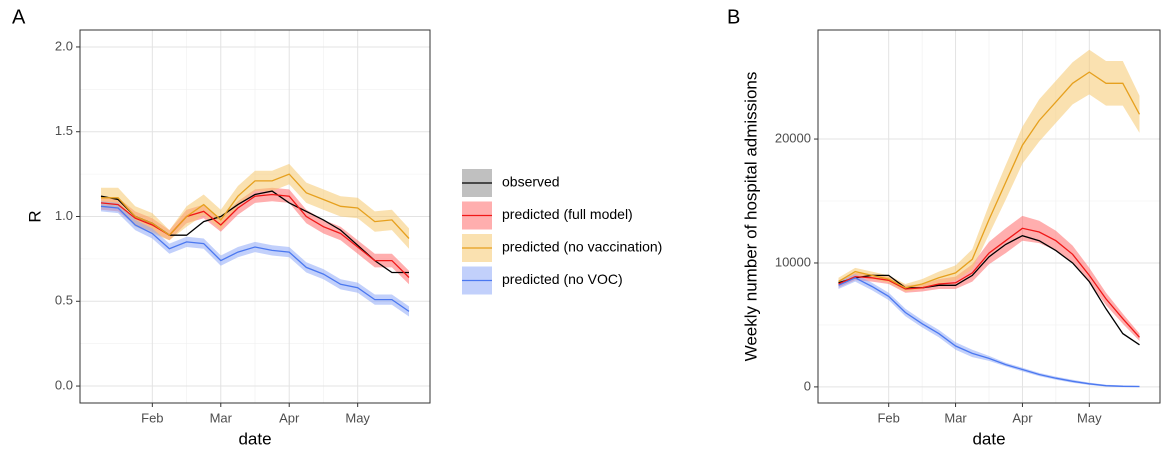 Image resolution: width=1167 pixels, height=464 pixels. Describe the element at coordinates (562, 279) in the screenshot. I see `legend-label: predicted (no VOC)` at that location.